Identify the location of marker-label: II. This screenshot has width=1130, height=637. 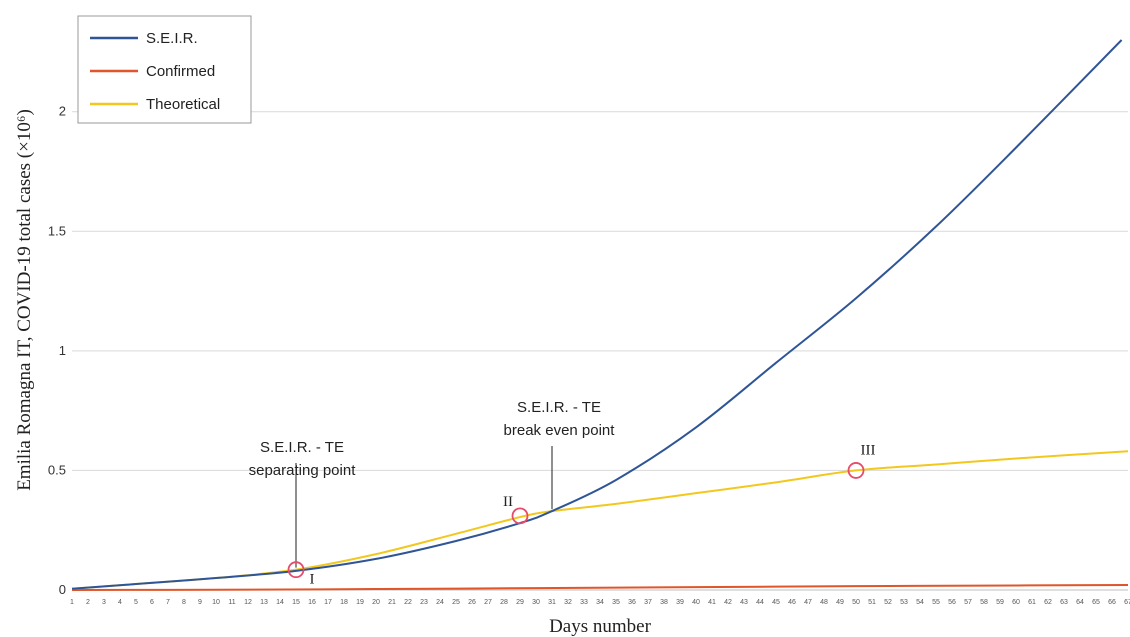
(508, 502).